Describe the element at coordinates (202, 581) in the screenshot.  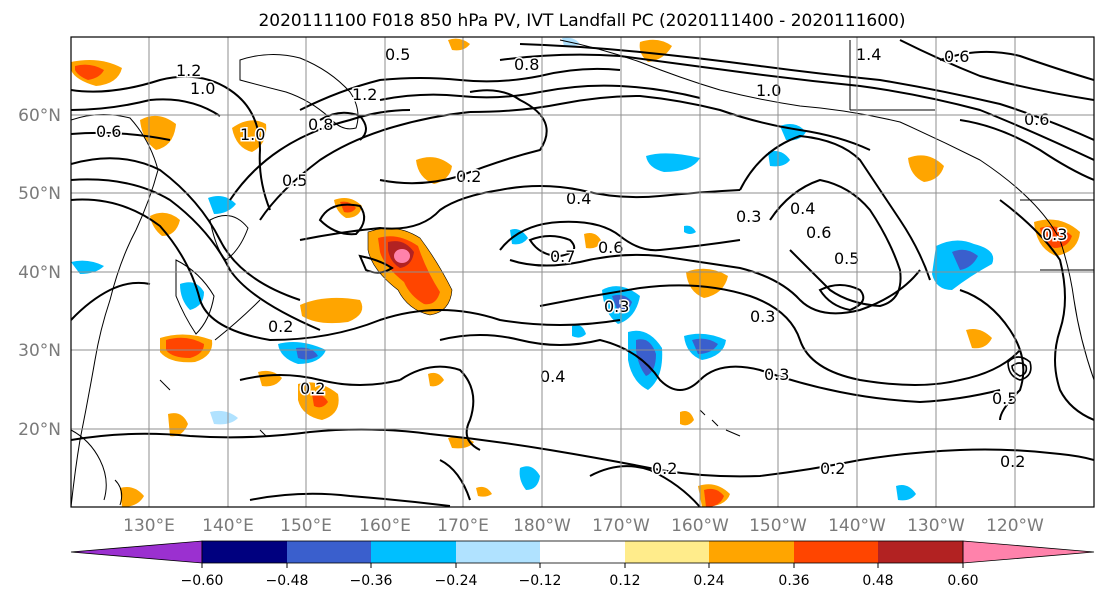
I see `colorbar-tick-label: −0.60` at that location.